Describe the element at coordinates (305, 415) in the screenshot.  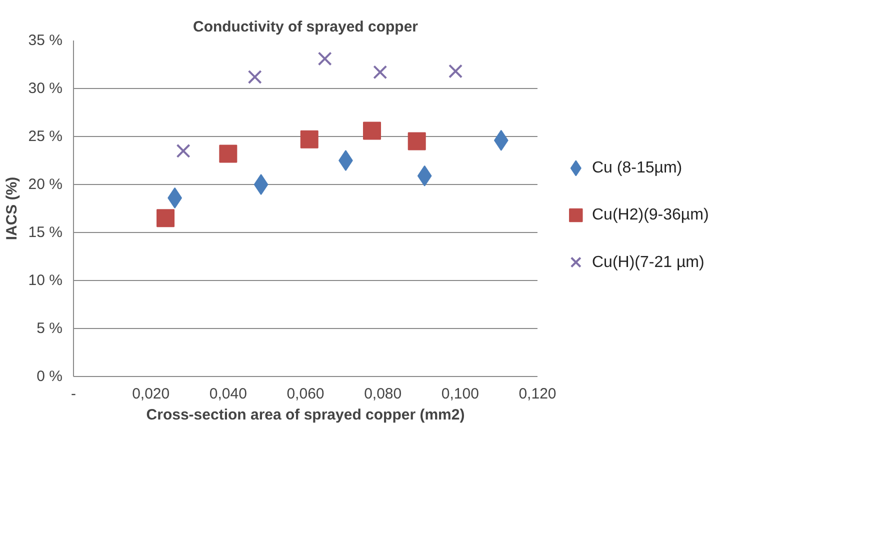
I see `x-axis-title: Cross-section area of sprayed copper (mm2)` at that location.